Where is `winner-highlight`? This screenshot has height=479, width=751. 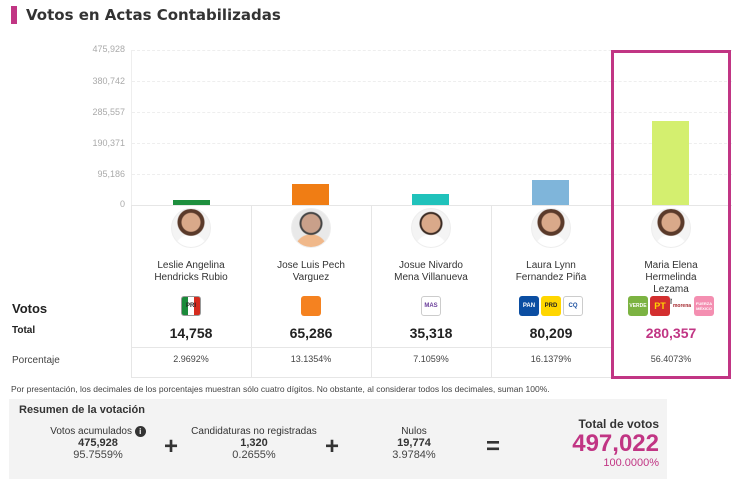
winner-highlight is located at coordinates (671, 214).